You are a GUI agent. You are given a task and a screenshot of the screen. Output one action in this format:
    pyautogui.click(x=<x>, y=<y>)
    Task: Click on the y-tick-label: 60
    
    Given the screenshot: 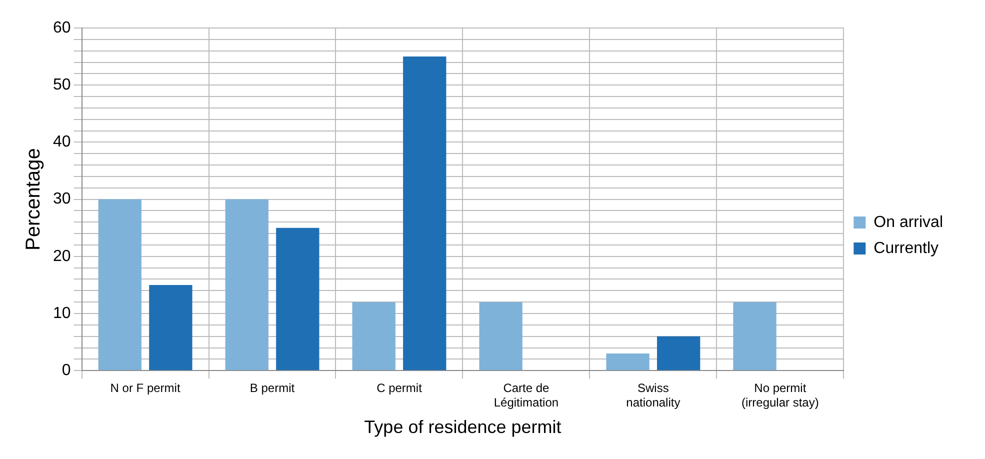 What is the action you would take?
    pyautogui.click(x=62, y=27)
    